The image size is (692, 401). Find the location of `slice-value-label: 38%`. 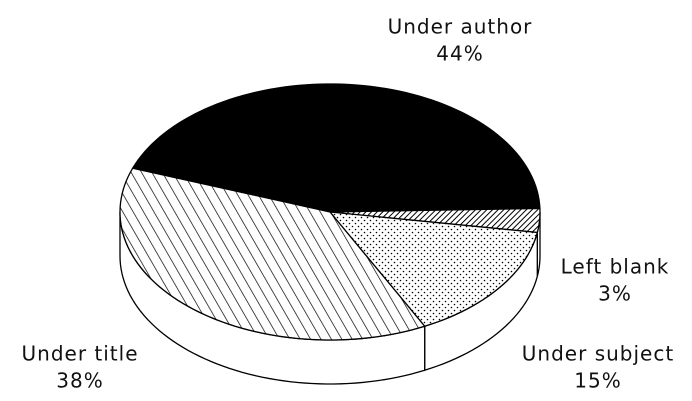

slice-value-label: 38% is located at coordinates (79, 381).